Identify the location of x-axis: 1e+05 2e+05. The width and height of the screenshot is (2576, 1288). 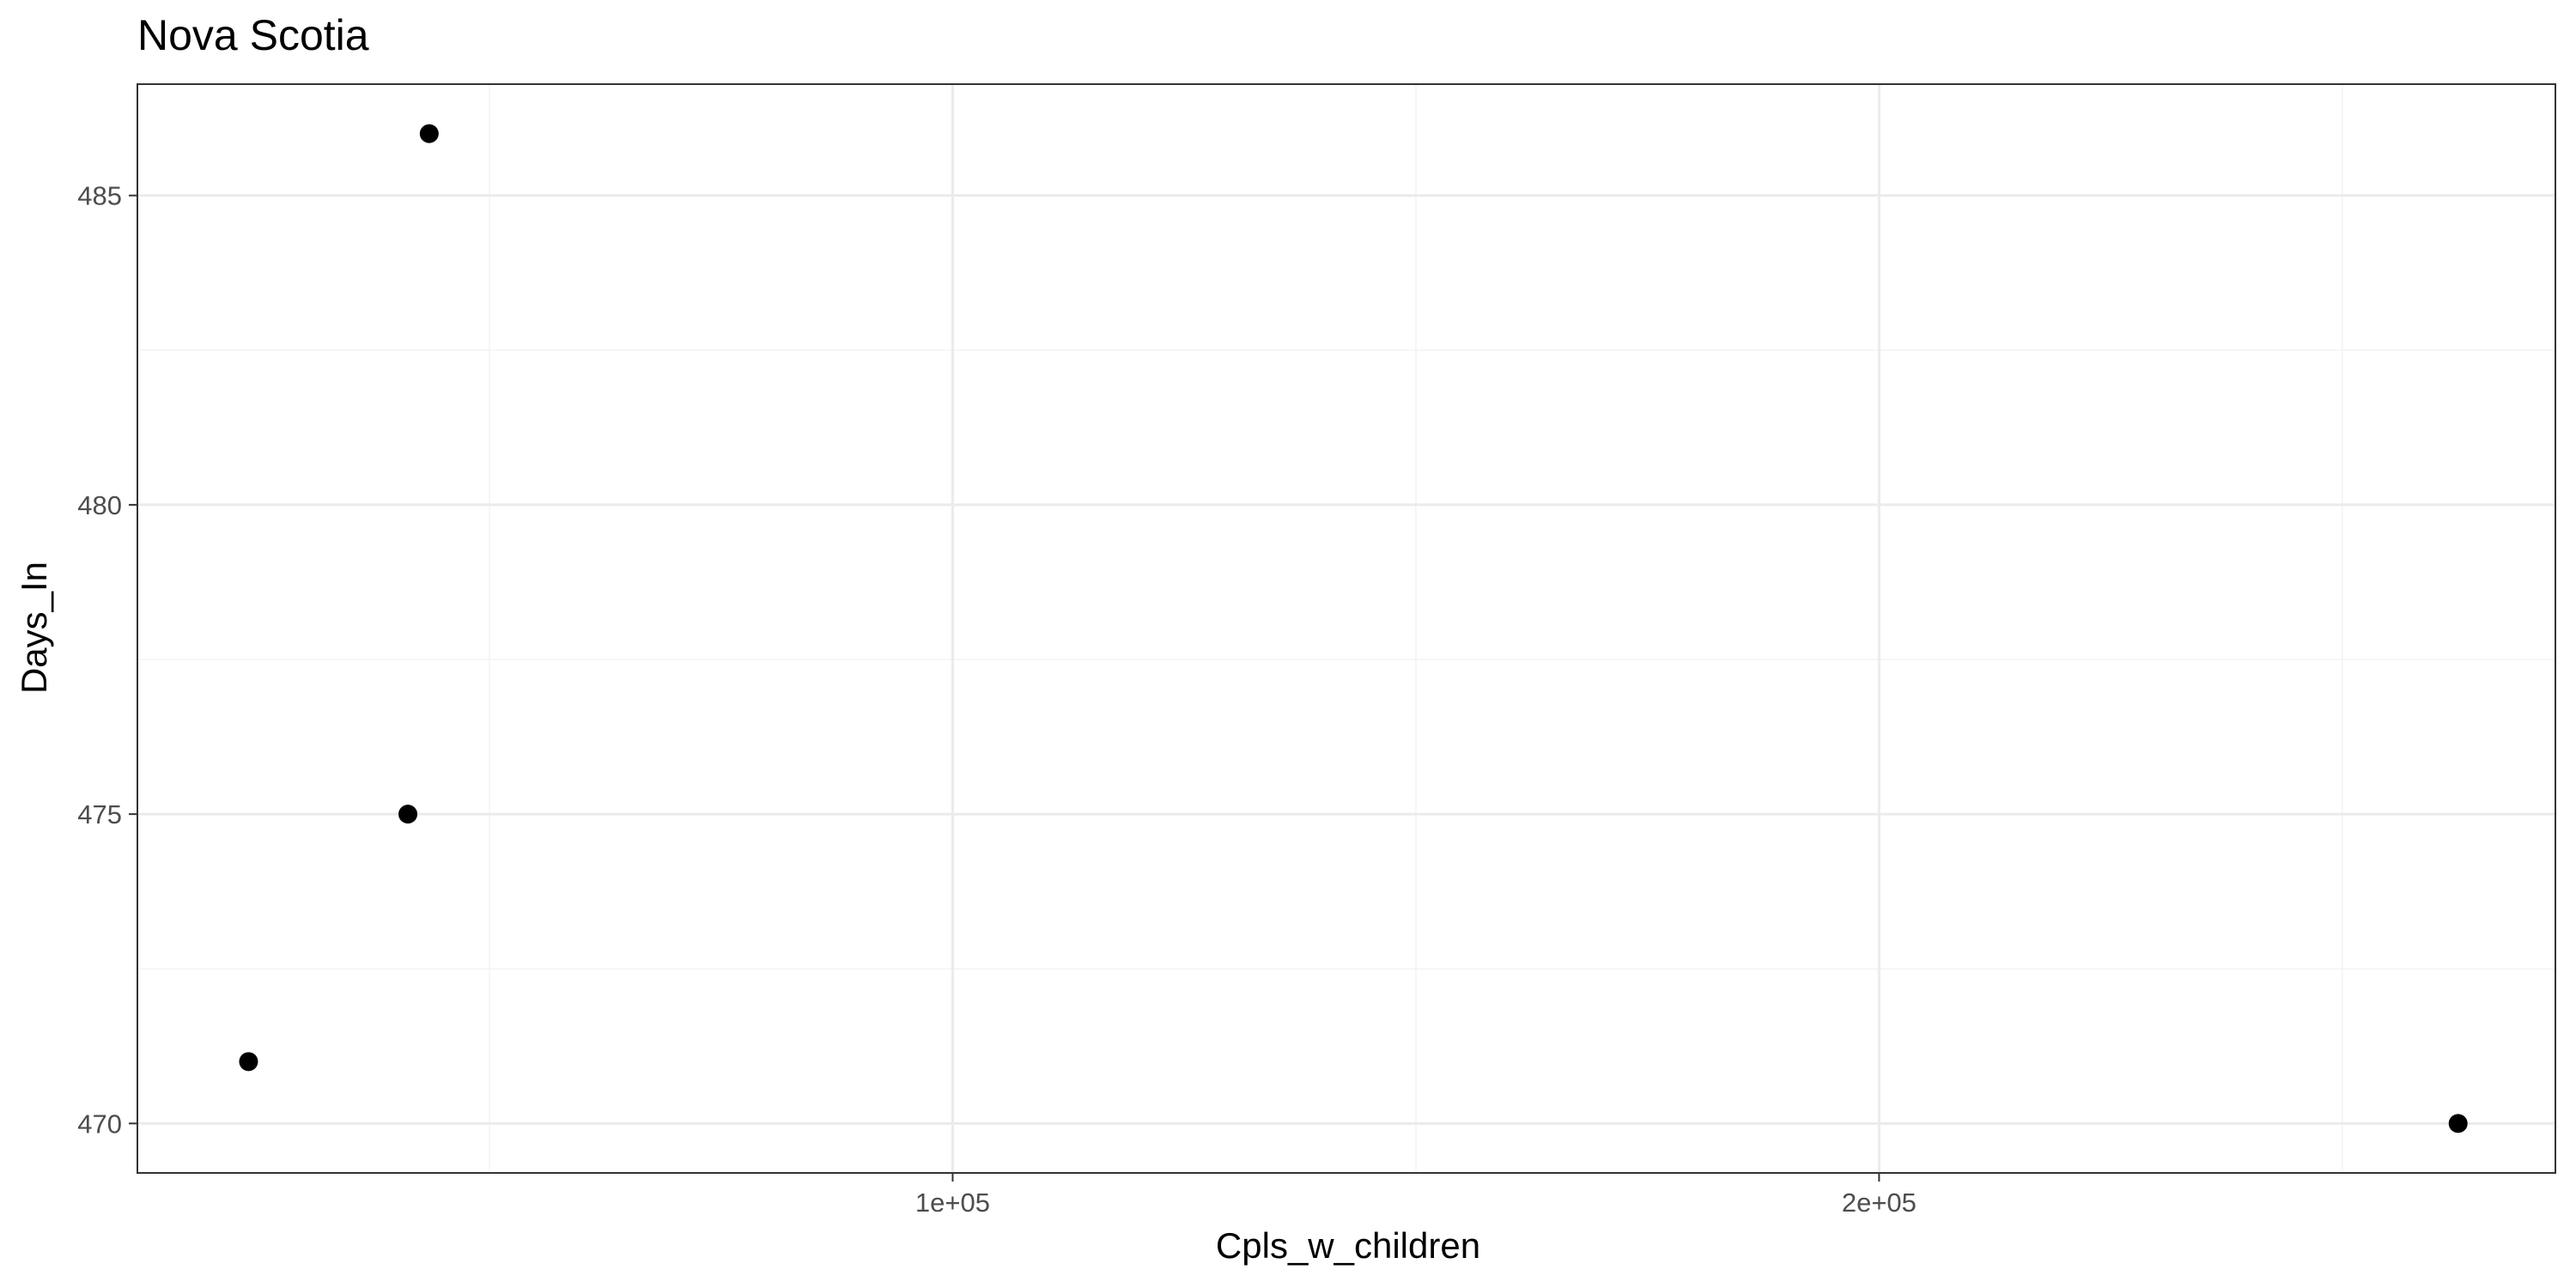
(1416, 1195).